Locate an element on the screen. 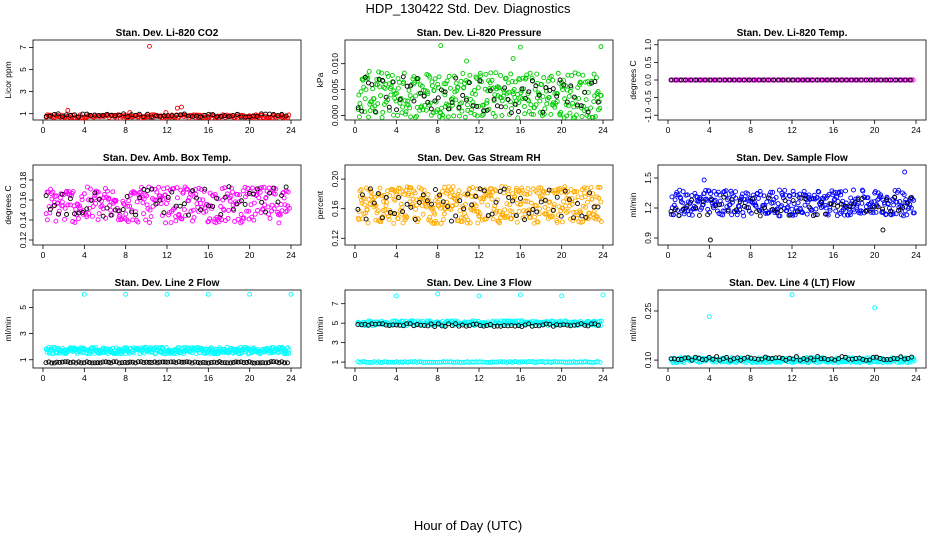 This screenshot has height=540, width=936. x-tick-label: 0 is located at coordinates (43, 130).